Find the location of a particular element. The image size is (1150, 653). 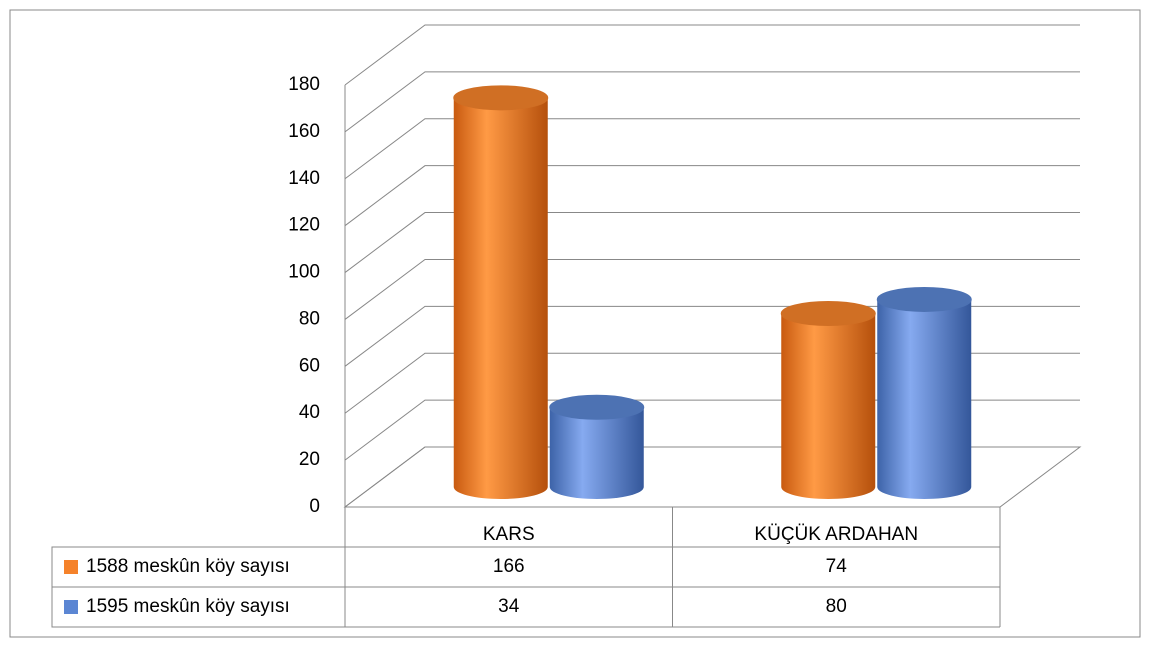

table-cell: 74 is located at coordinates (837, 566).